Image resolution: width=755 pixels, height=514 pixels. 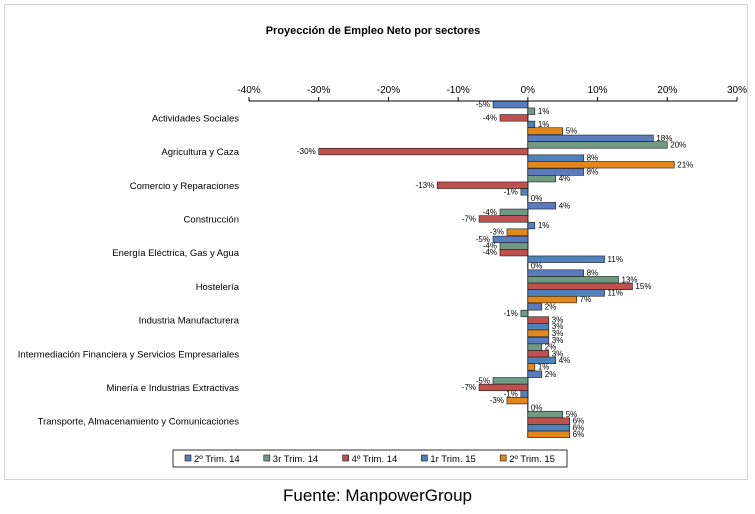 I want to click on data-label: 7%, so click(x=586, y=299).